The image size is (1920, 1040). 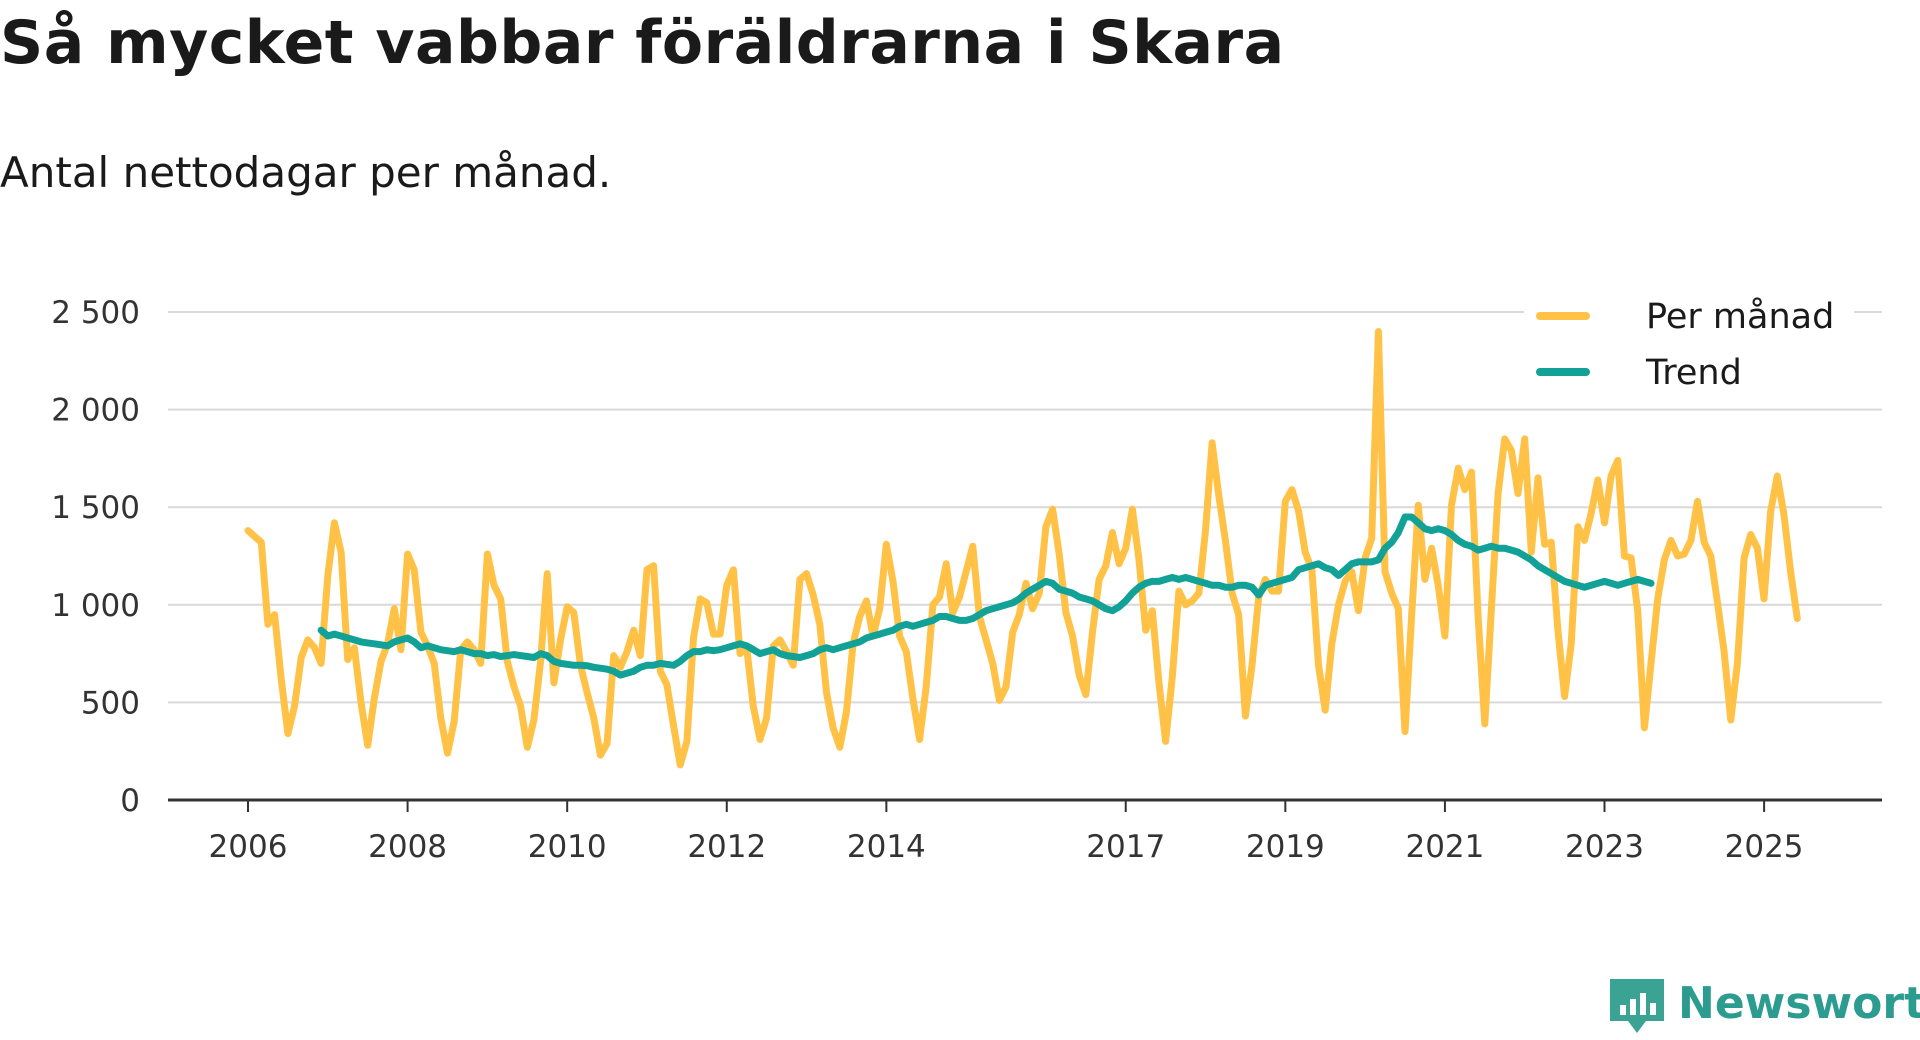 I want to click on x-tick-label: 2006, so click(x=248, y=847).